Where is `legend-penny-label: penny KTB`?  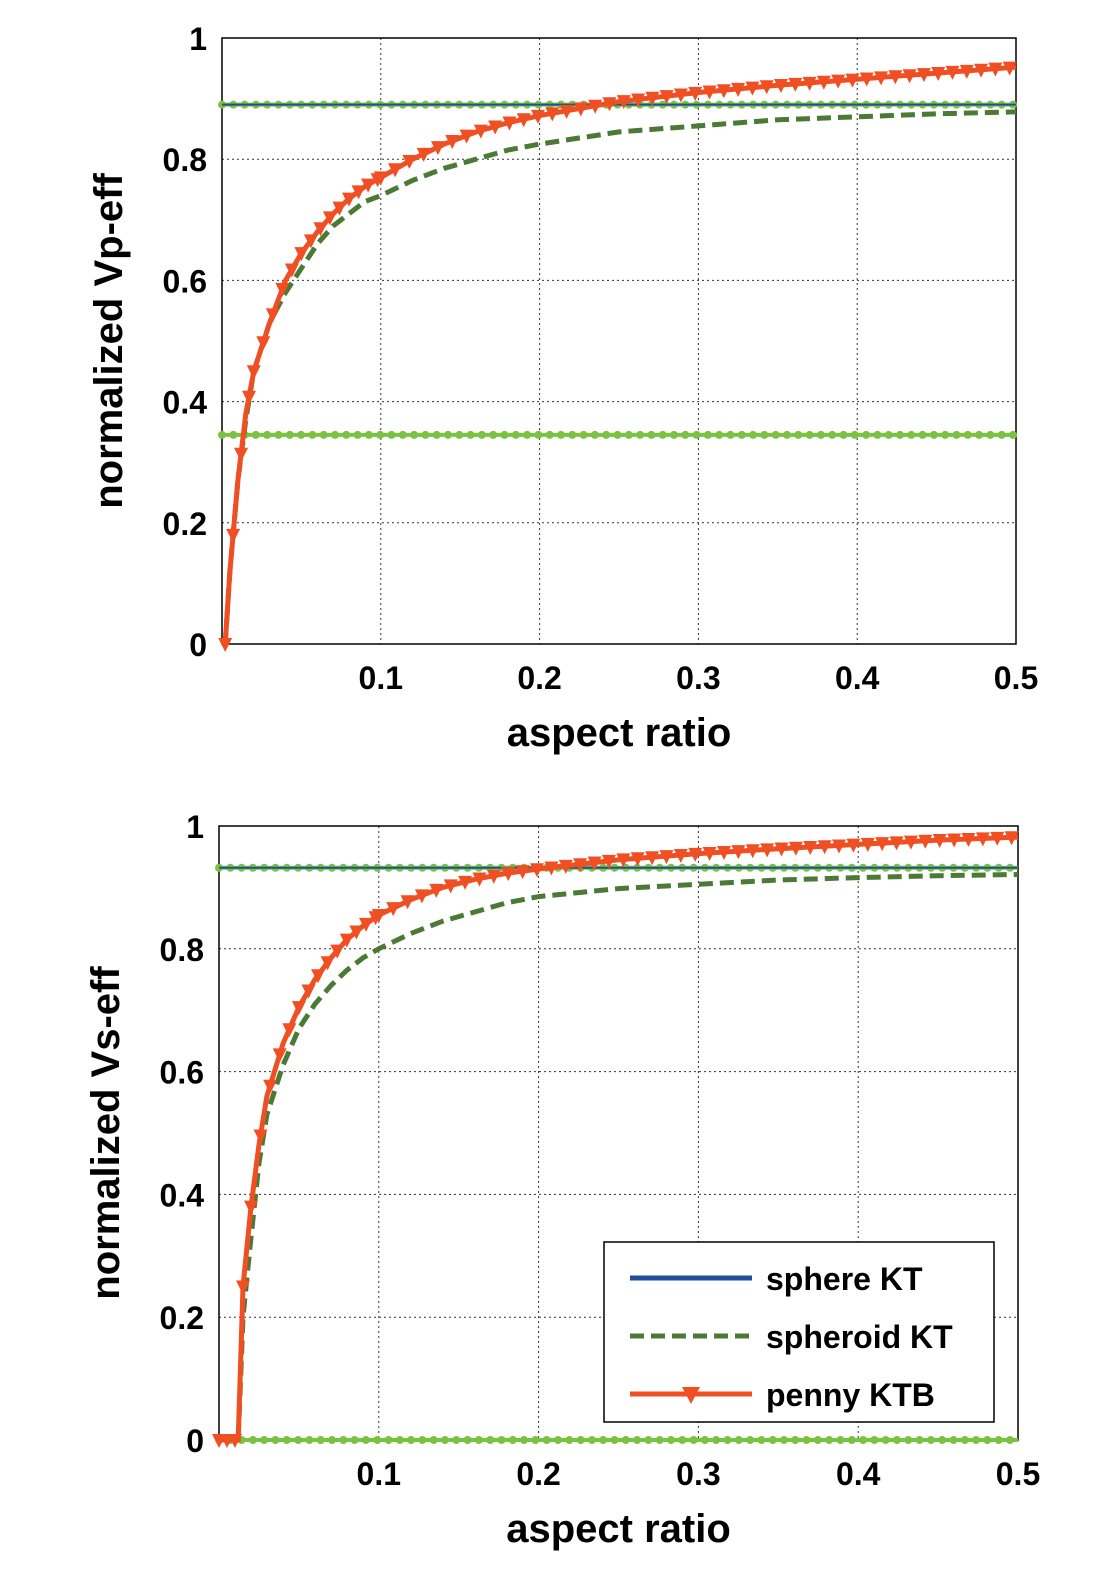
legend-penny-label: penny KTB is located at coordinates (850, 1395).